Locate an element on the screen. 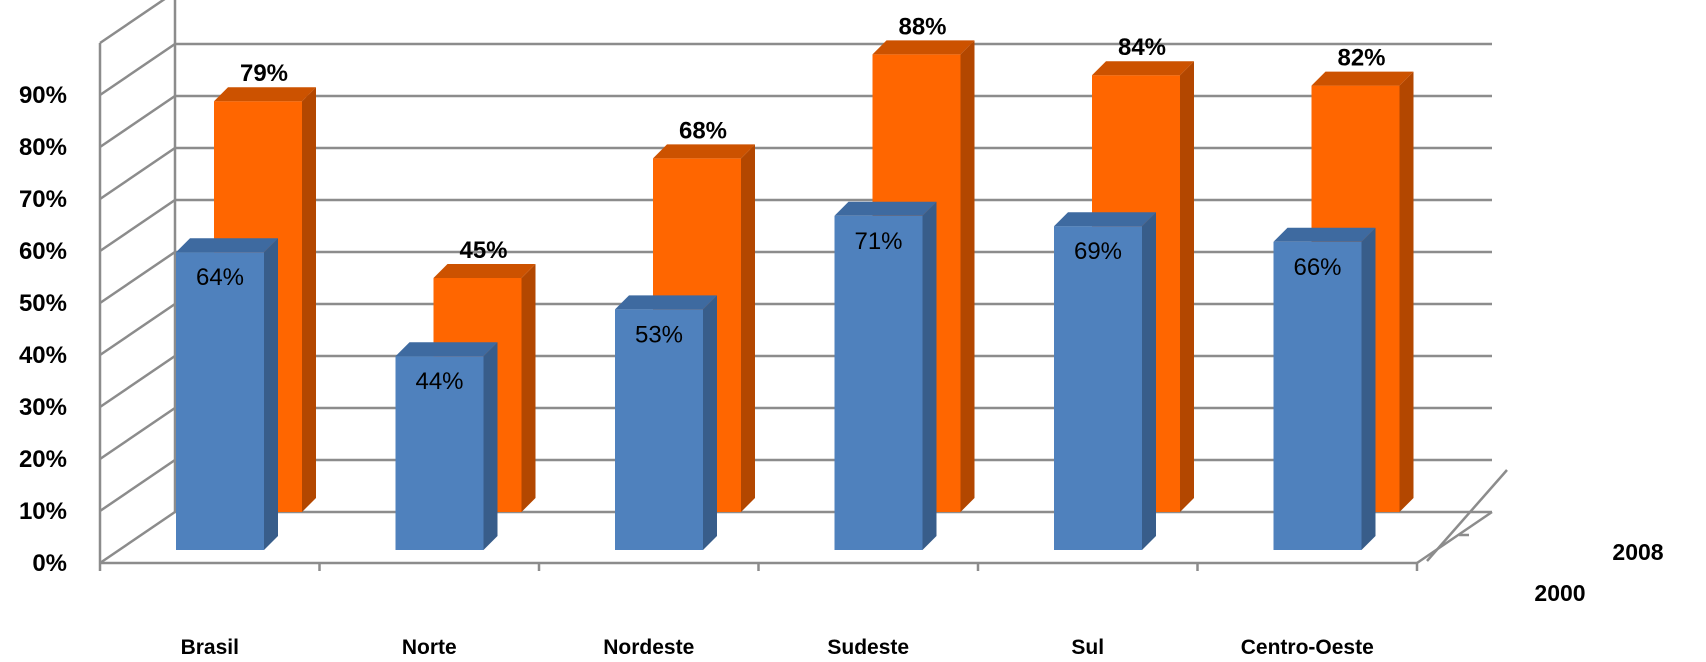 Image resolution: width=1706 pixels, height=662 pixels. bar-2000-centro-oeste-side is located at coordinates (1369, 389).